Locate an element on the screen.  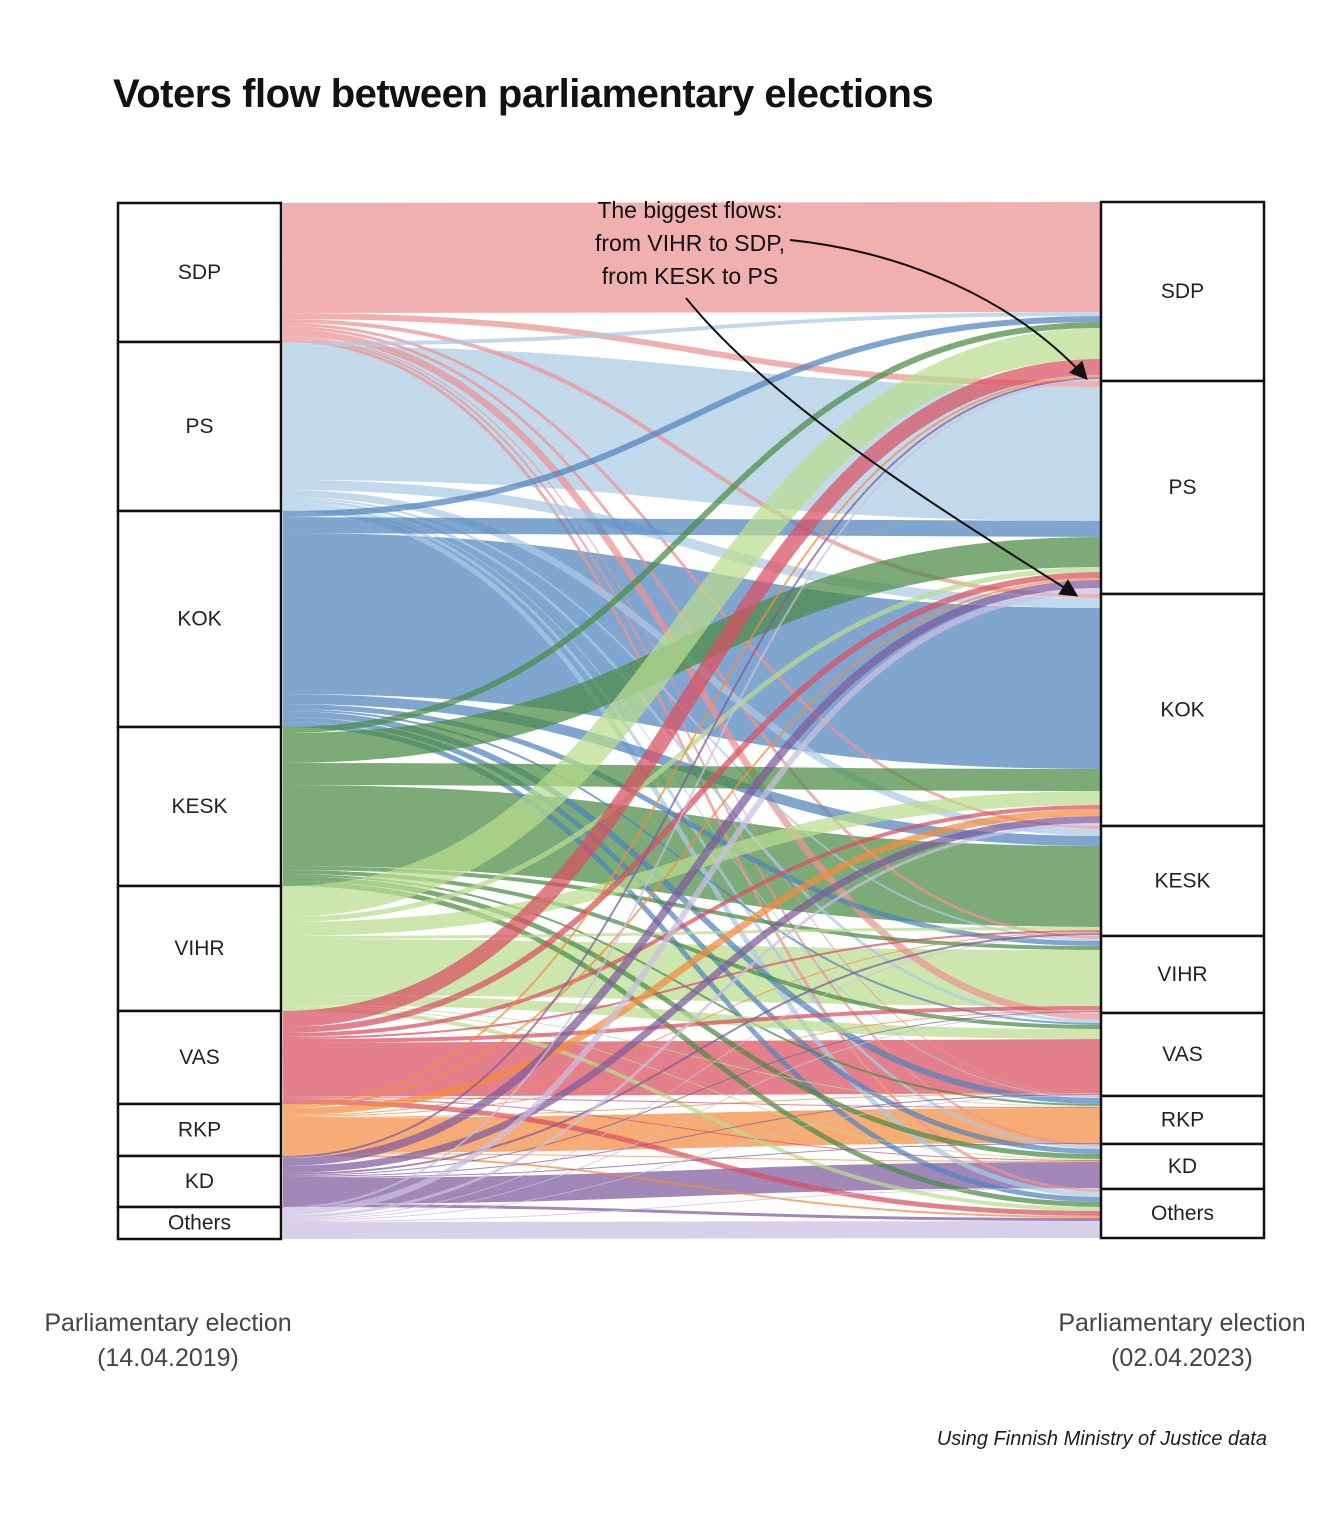
flow-RKP-to-VIHR is located at coordinates (692, 1063).